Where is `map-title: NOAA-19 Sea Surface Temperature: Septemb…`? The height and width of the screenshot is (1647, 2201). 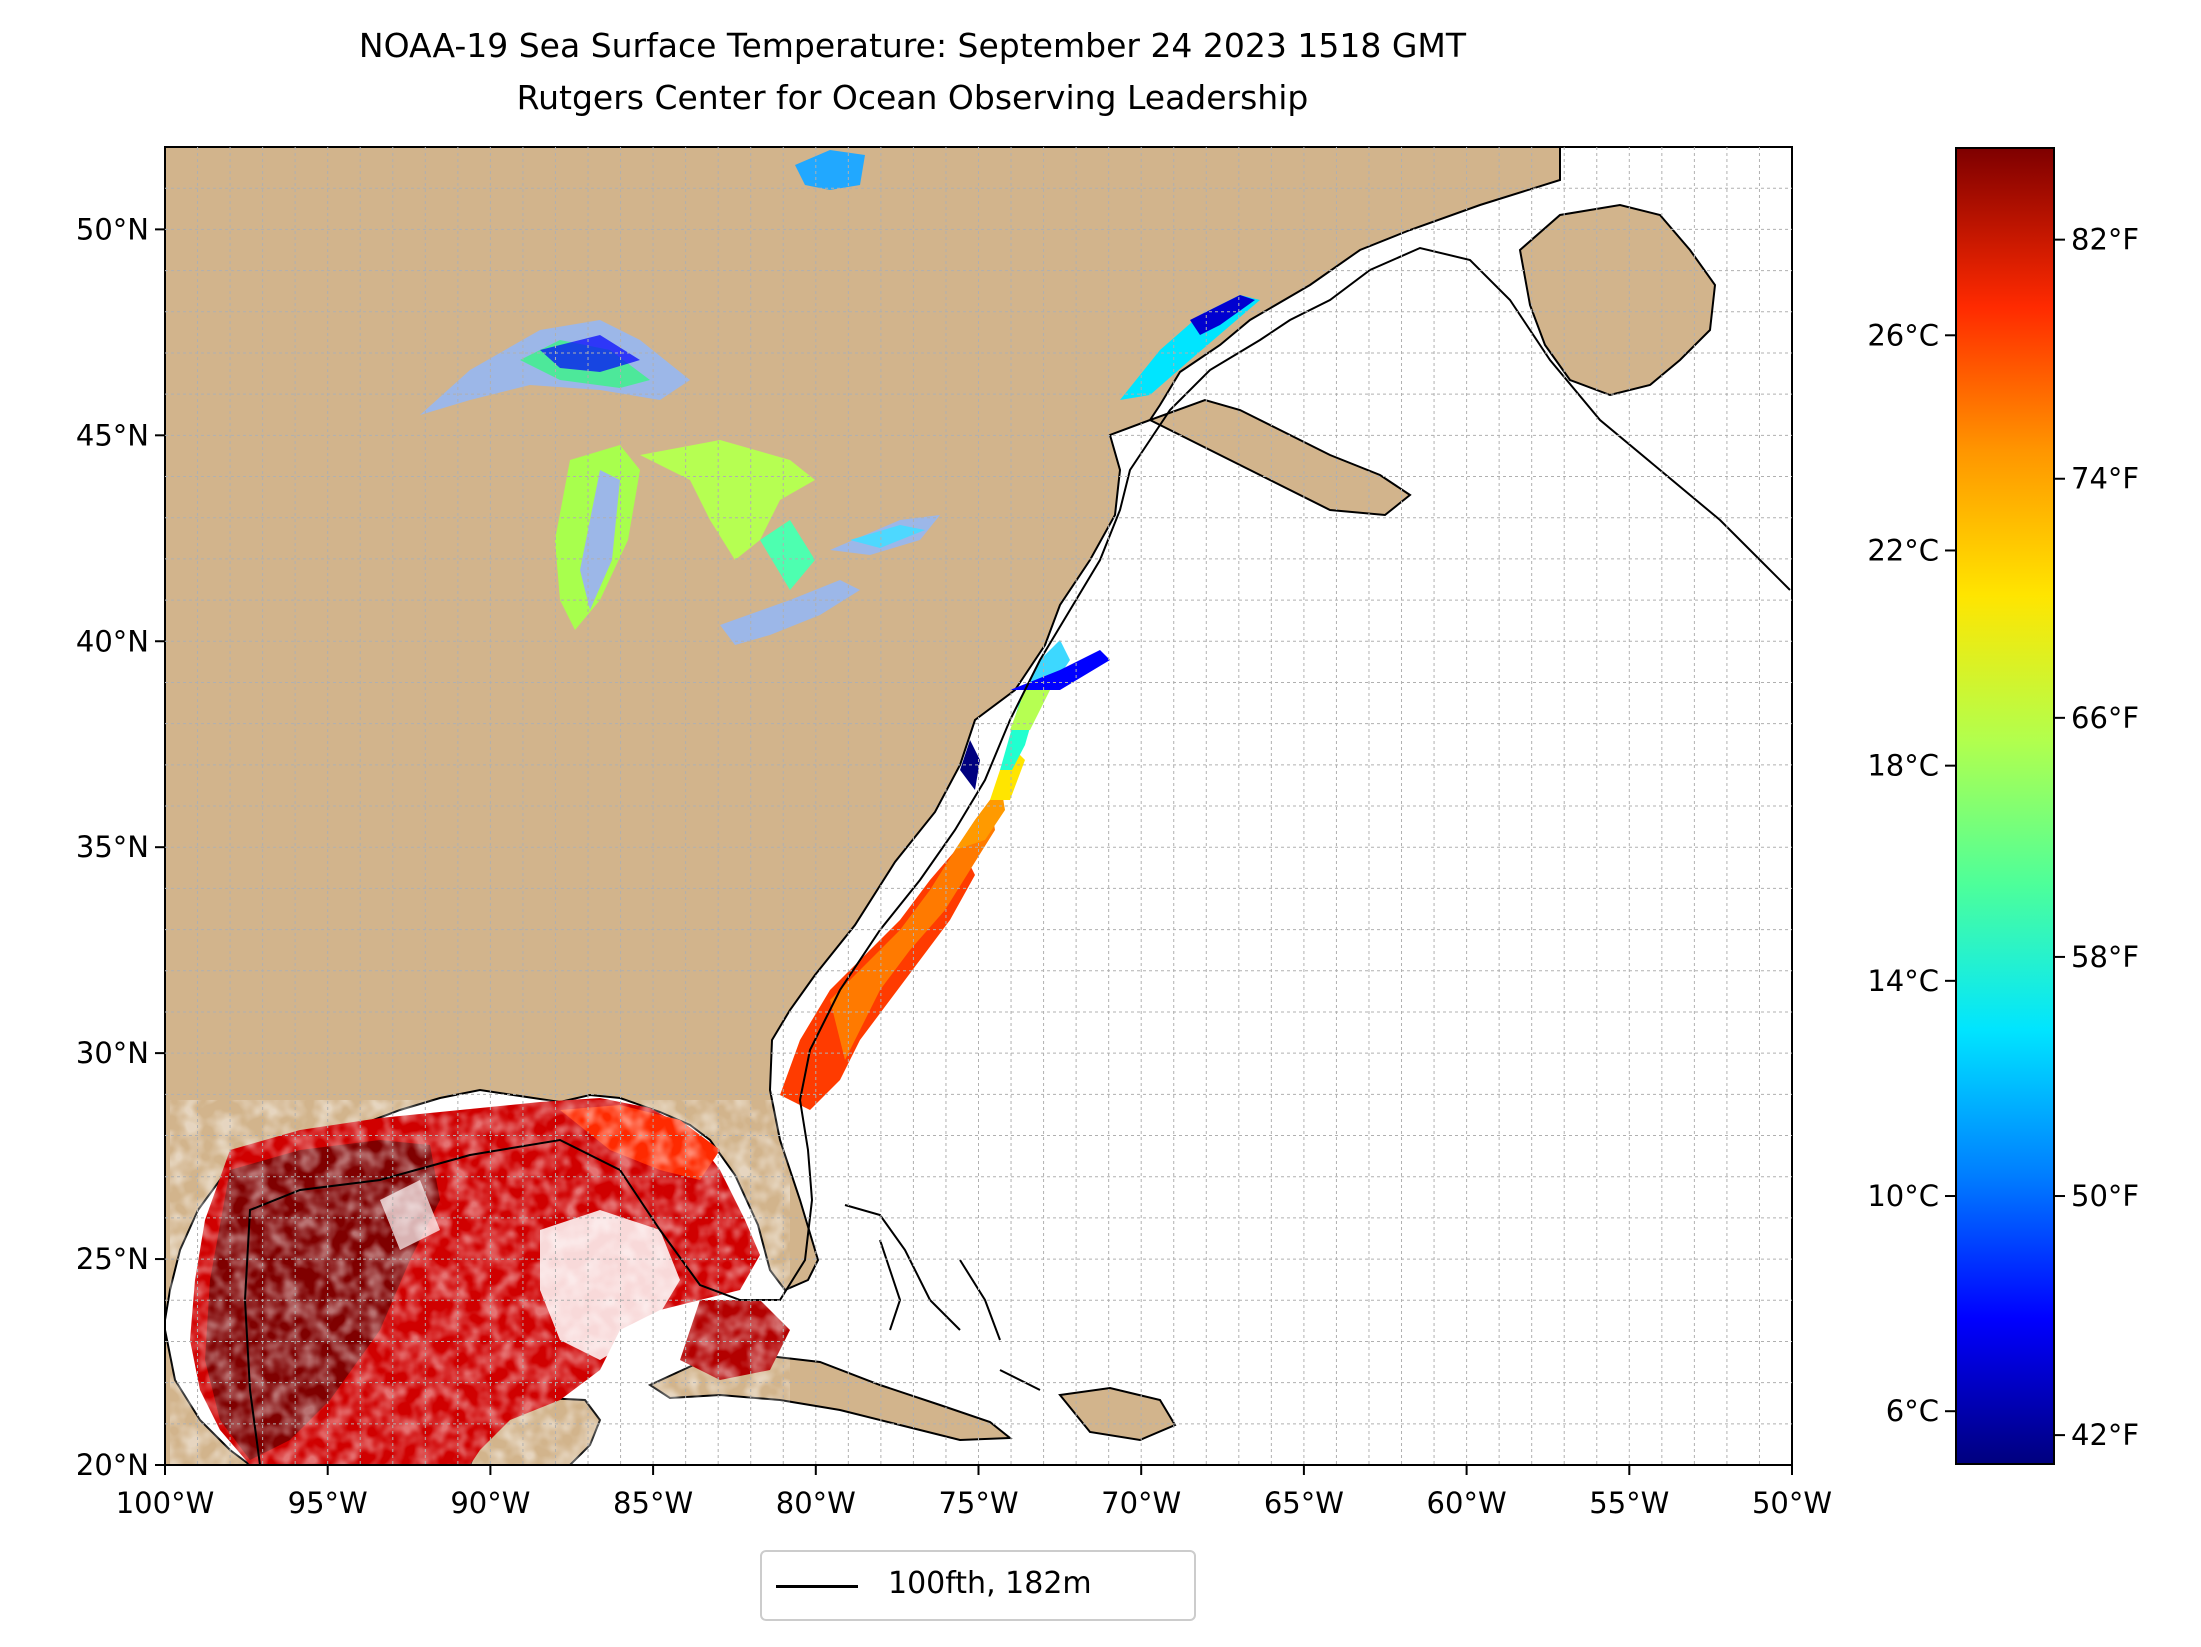 map-title: NOAA-19 Sea Surface Temperature: Septemb… is located at coordinates (912, 45).